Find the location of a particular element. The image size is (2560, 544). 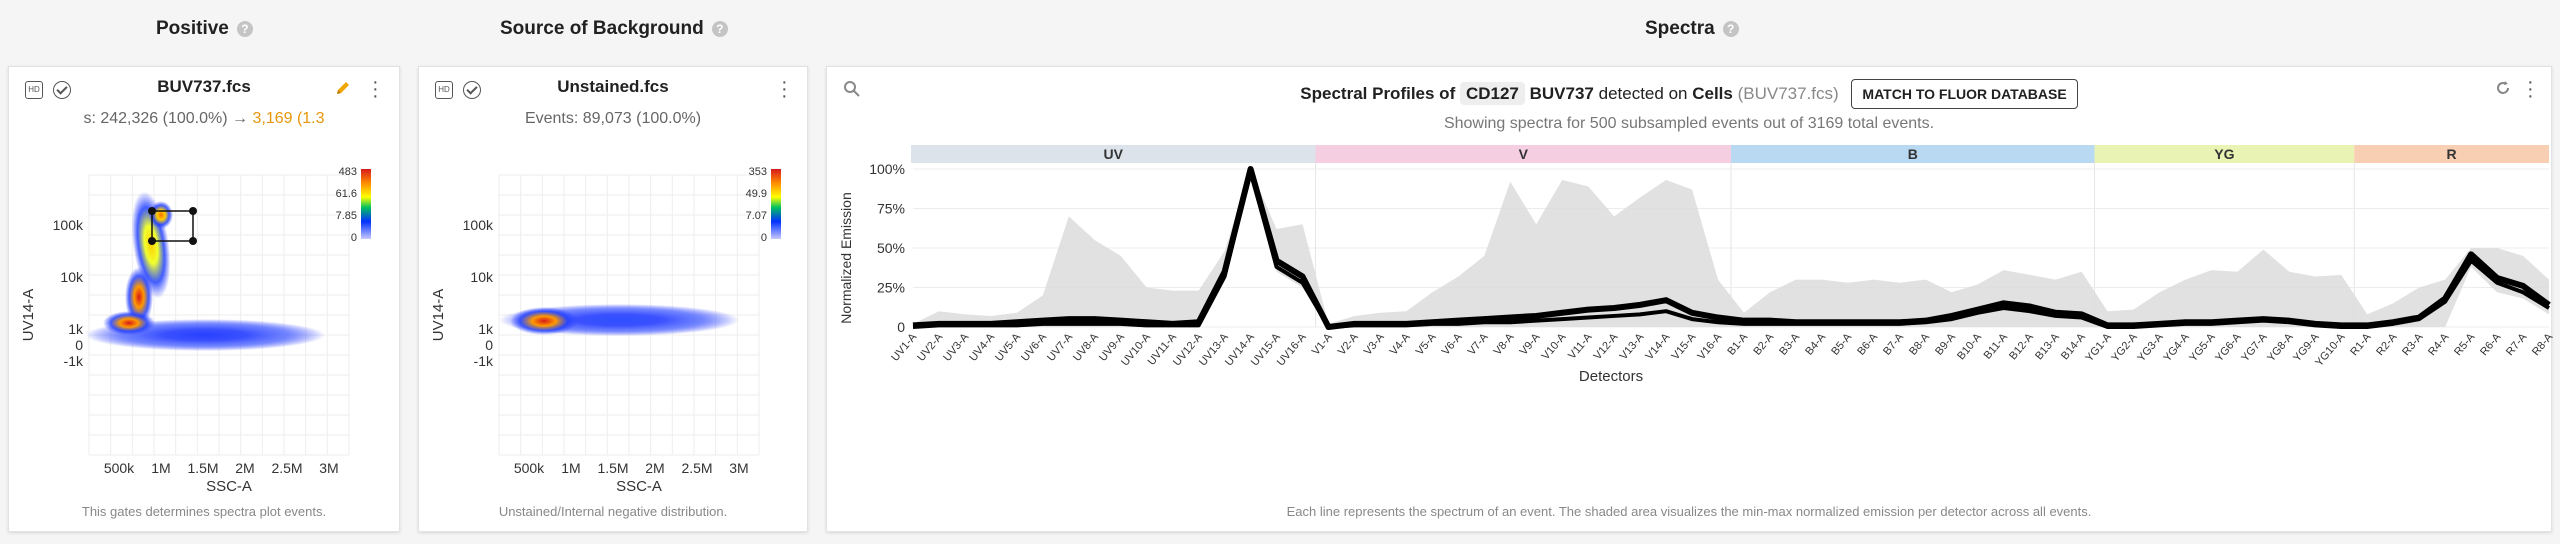

positive-file-title: BUV737.fcs is located at coordinates (204, 86).